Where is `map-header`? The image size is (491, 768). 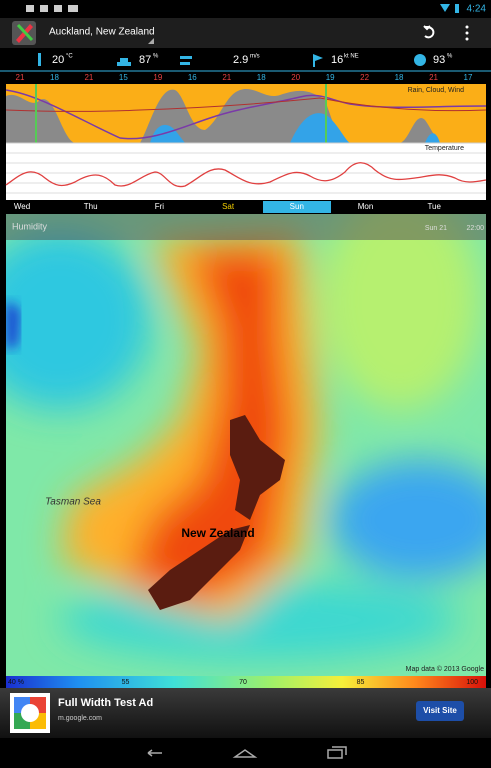
map-header is located at coordinates (246, 227).